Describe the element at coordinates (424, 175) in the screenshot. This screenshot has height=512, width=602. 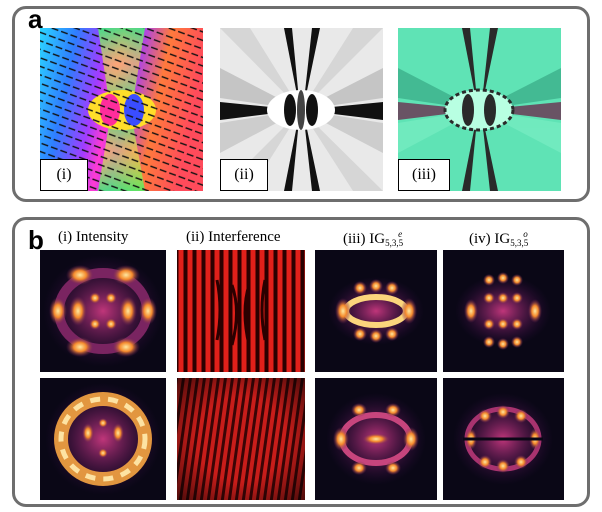
I see `sublabel-iii: (iii)` at that location.